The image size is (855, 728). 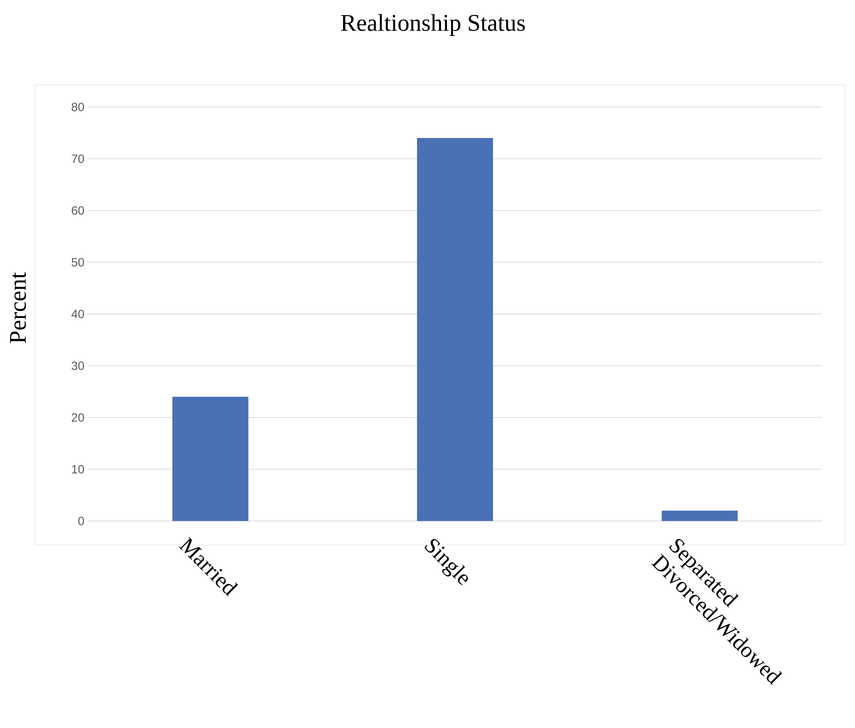 I want to click on y-tick-label: 60, so click(x=78, y=210).